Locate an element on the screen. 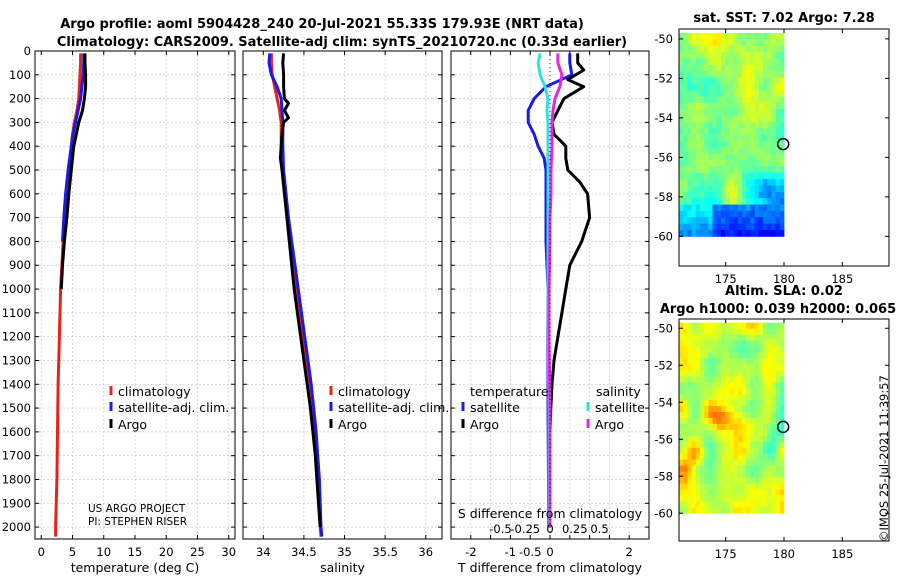  y-tick-label: -52 is located at coordinates (663, 365).